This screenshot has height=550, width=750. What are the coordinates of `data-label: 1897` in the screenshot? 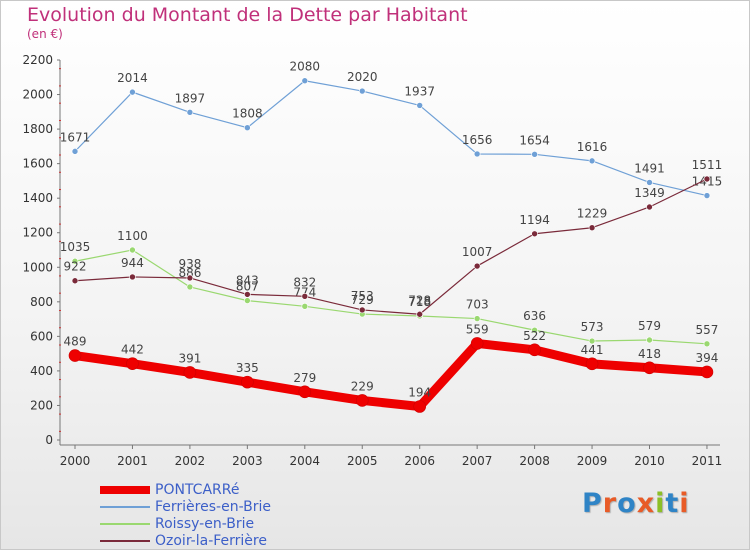 It's located at (190, 98).